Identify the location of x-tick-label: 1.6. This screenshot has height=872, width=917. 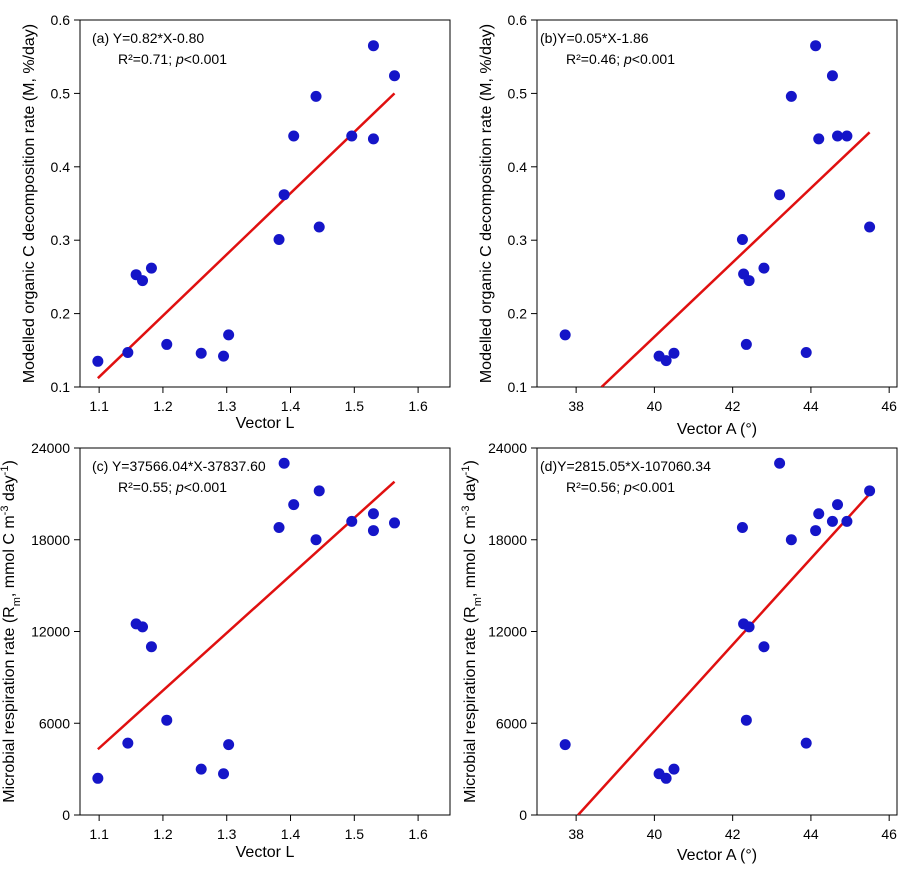
(418, 834).